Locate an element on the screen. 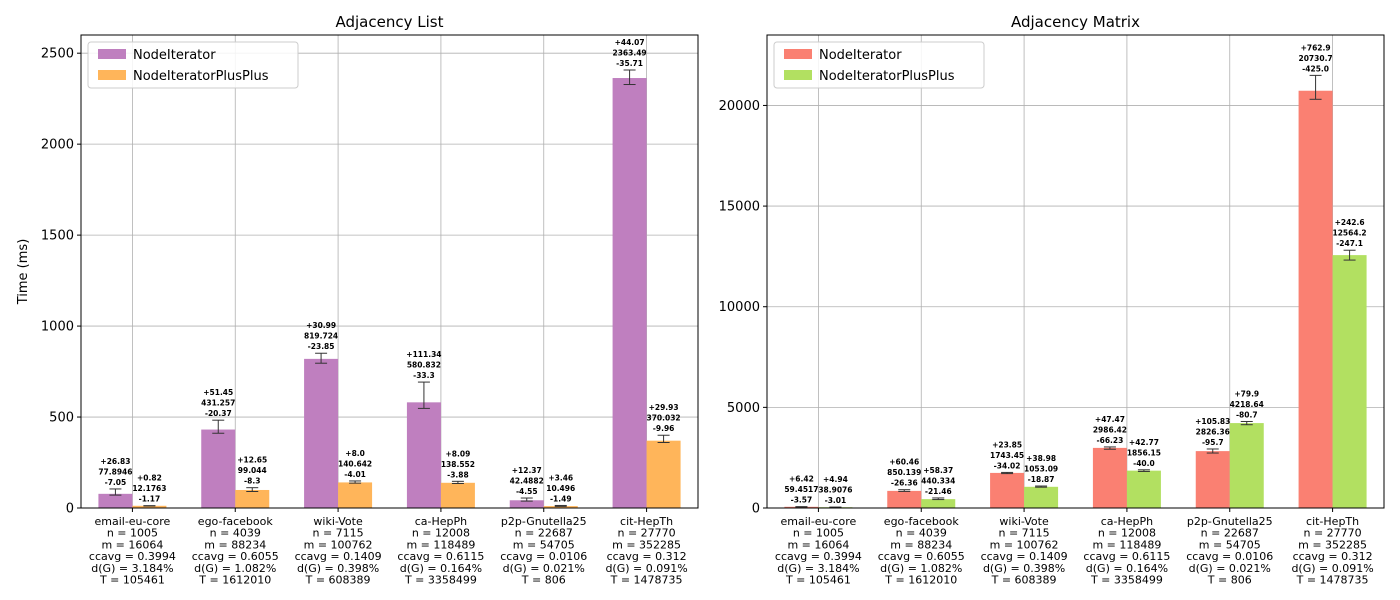  data-label: 77.8946 is located at coordinates (115, 471).